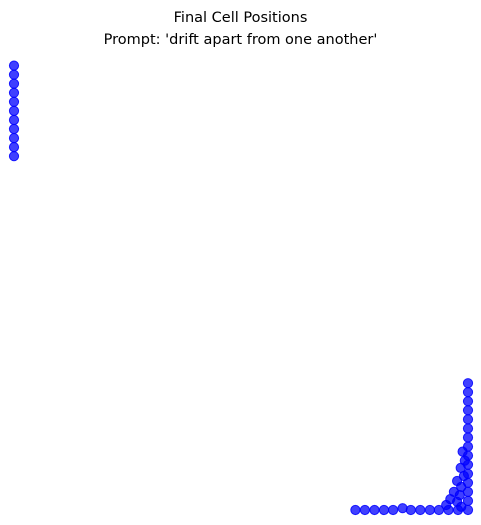 This screenshot has height=525, width=481. Describe the element at coordinates (241, 18) in the screenshot. I see `chart-title: Final Cell Positions` at that location.